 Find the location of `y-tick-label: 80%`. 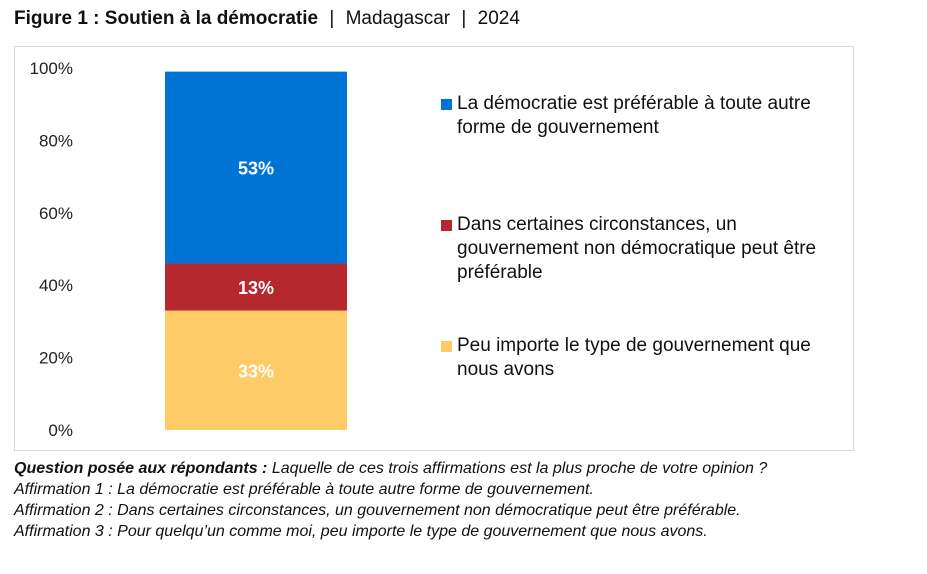

y-tick-label: 80% is located at coordinates (56, 140).